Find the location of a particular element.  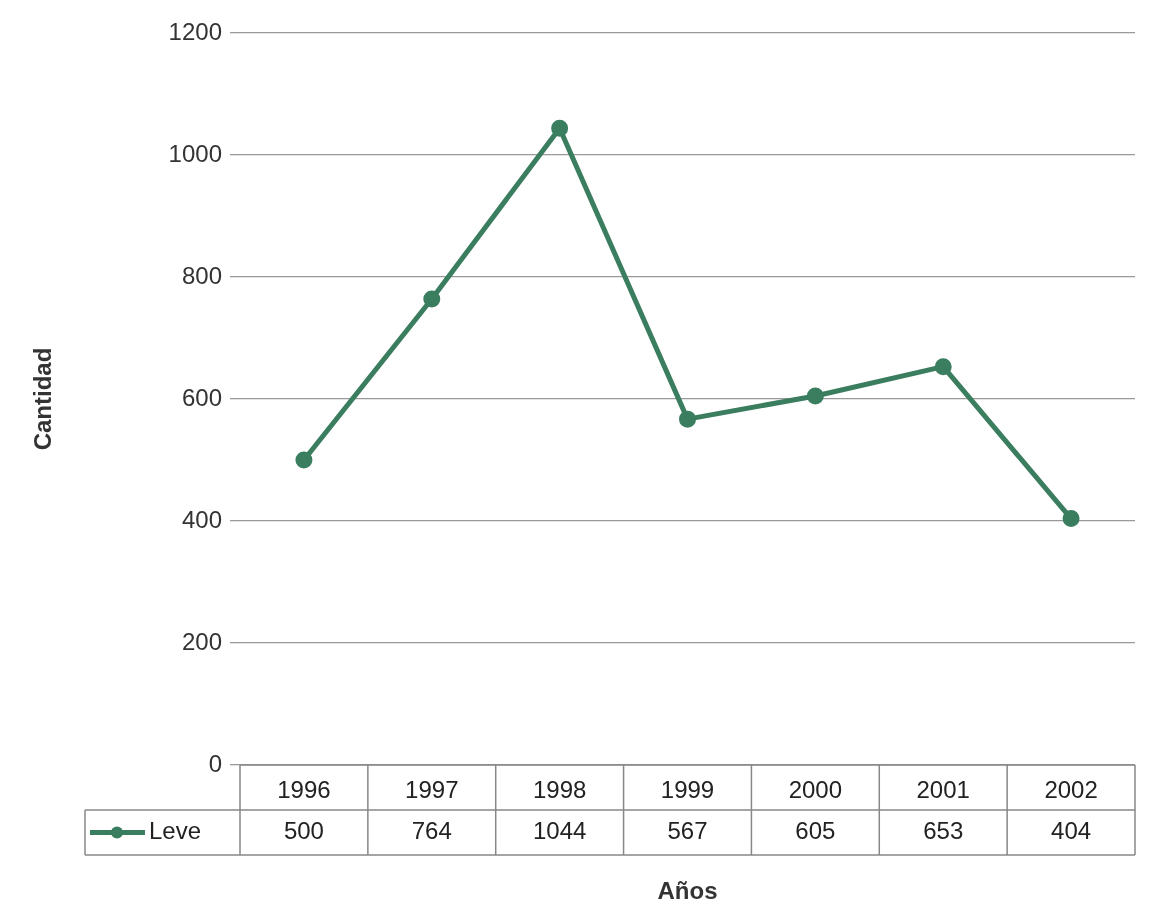

x-tick-label: 1998 is located at coordinates (559, 790).